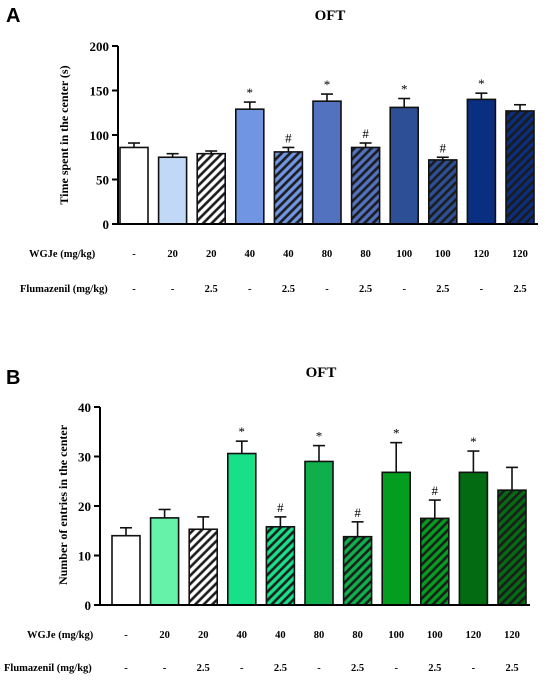  Describe the element at coordinates (13, 16) in the screenshot. I see `panel-a-letter: A` at that location.